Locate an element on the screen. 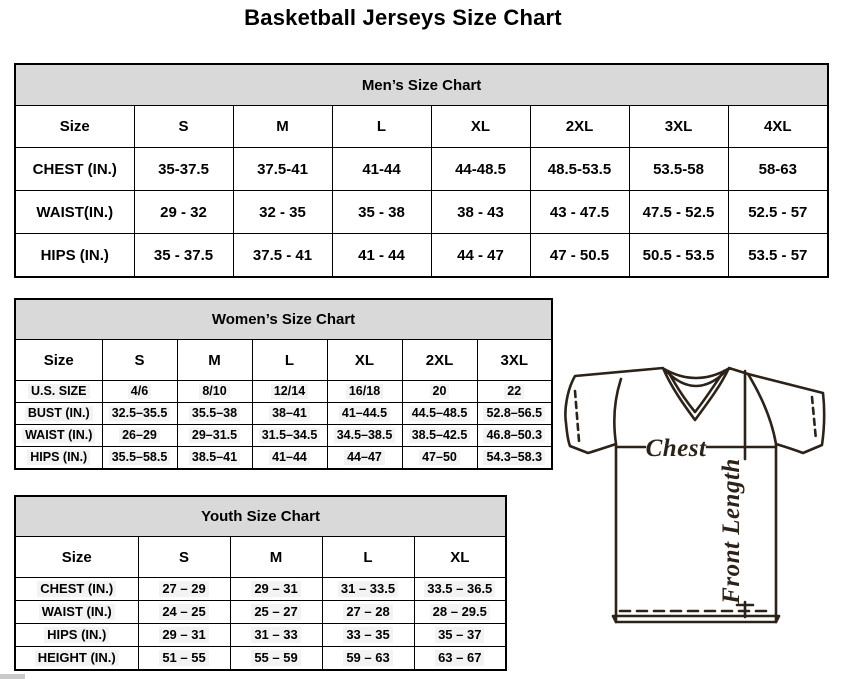 The image size is (843, 679). size-value: 35.5–38 is located at coordinates (214, 413).